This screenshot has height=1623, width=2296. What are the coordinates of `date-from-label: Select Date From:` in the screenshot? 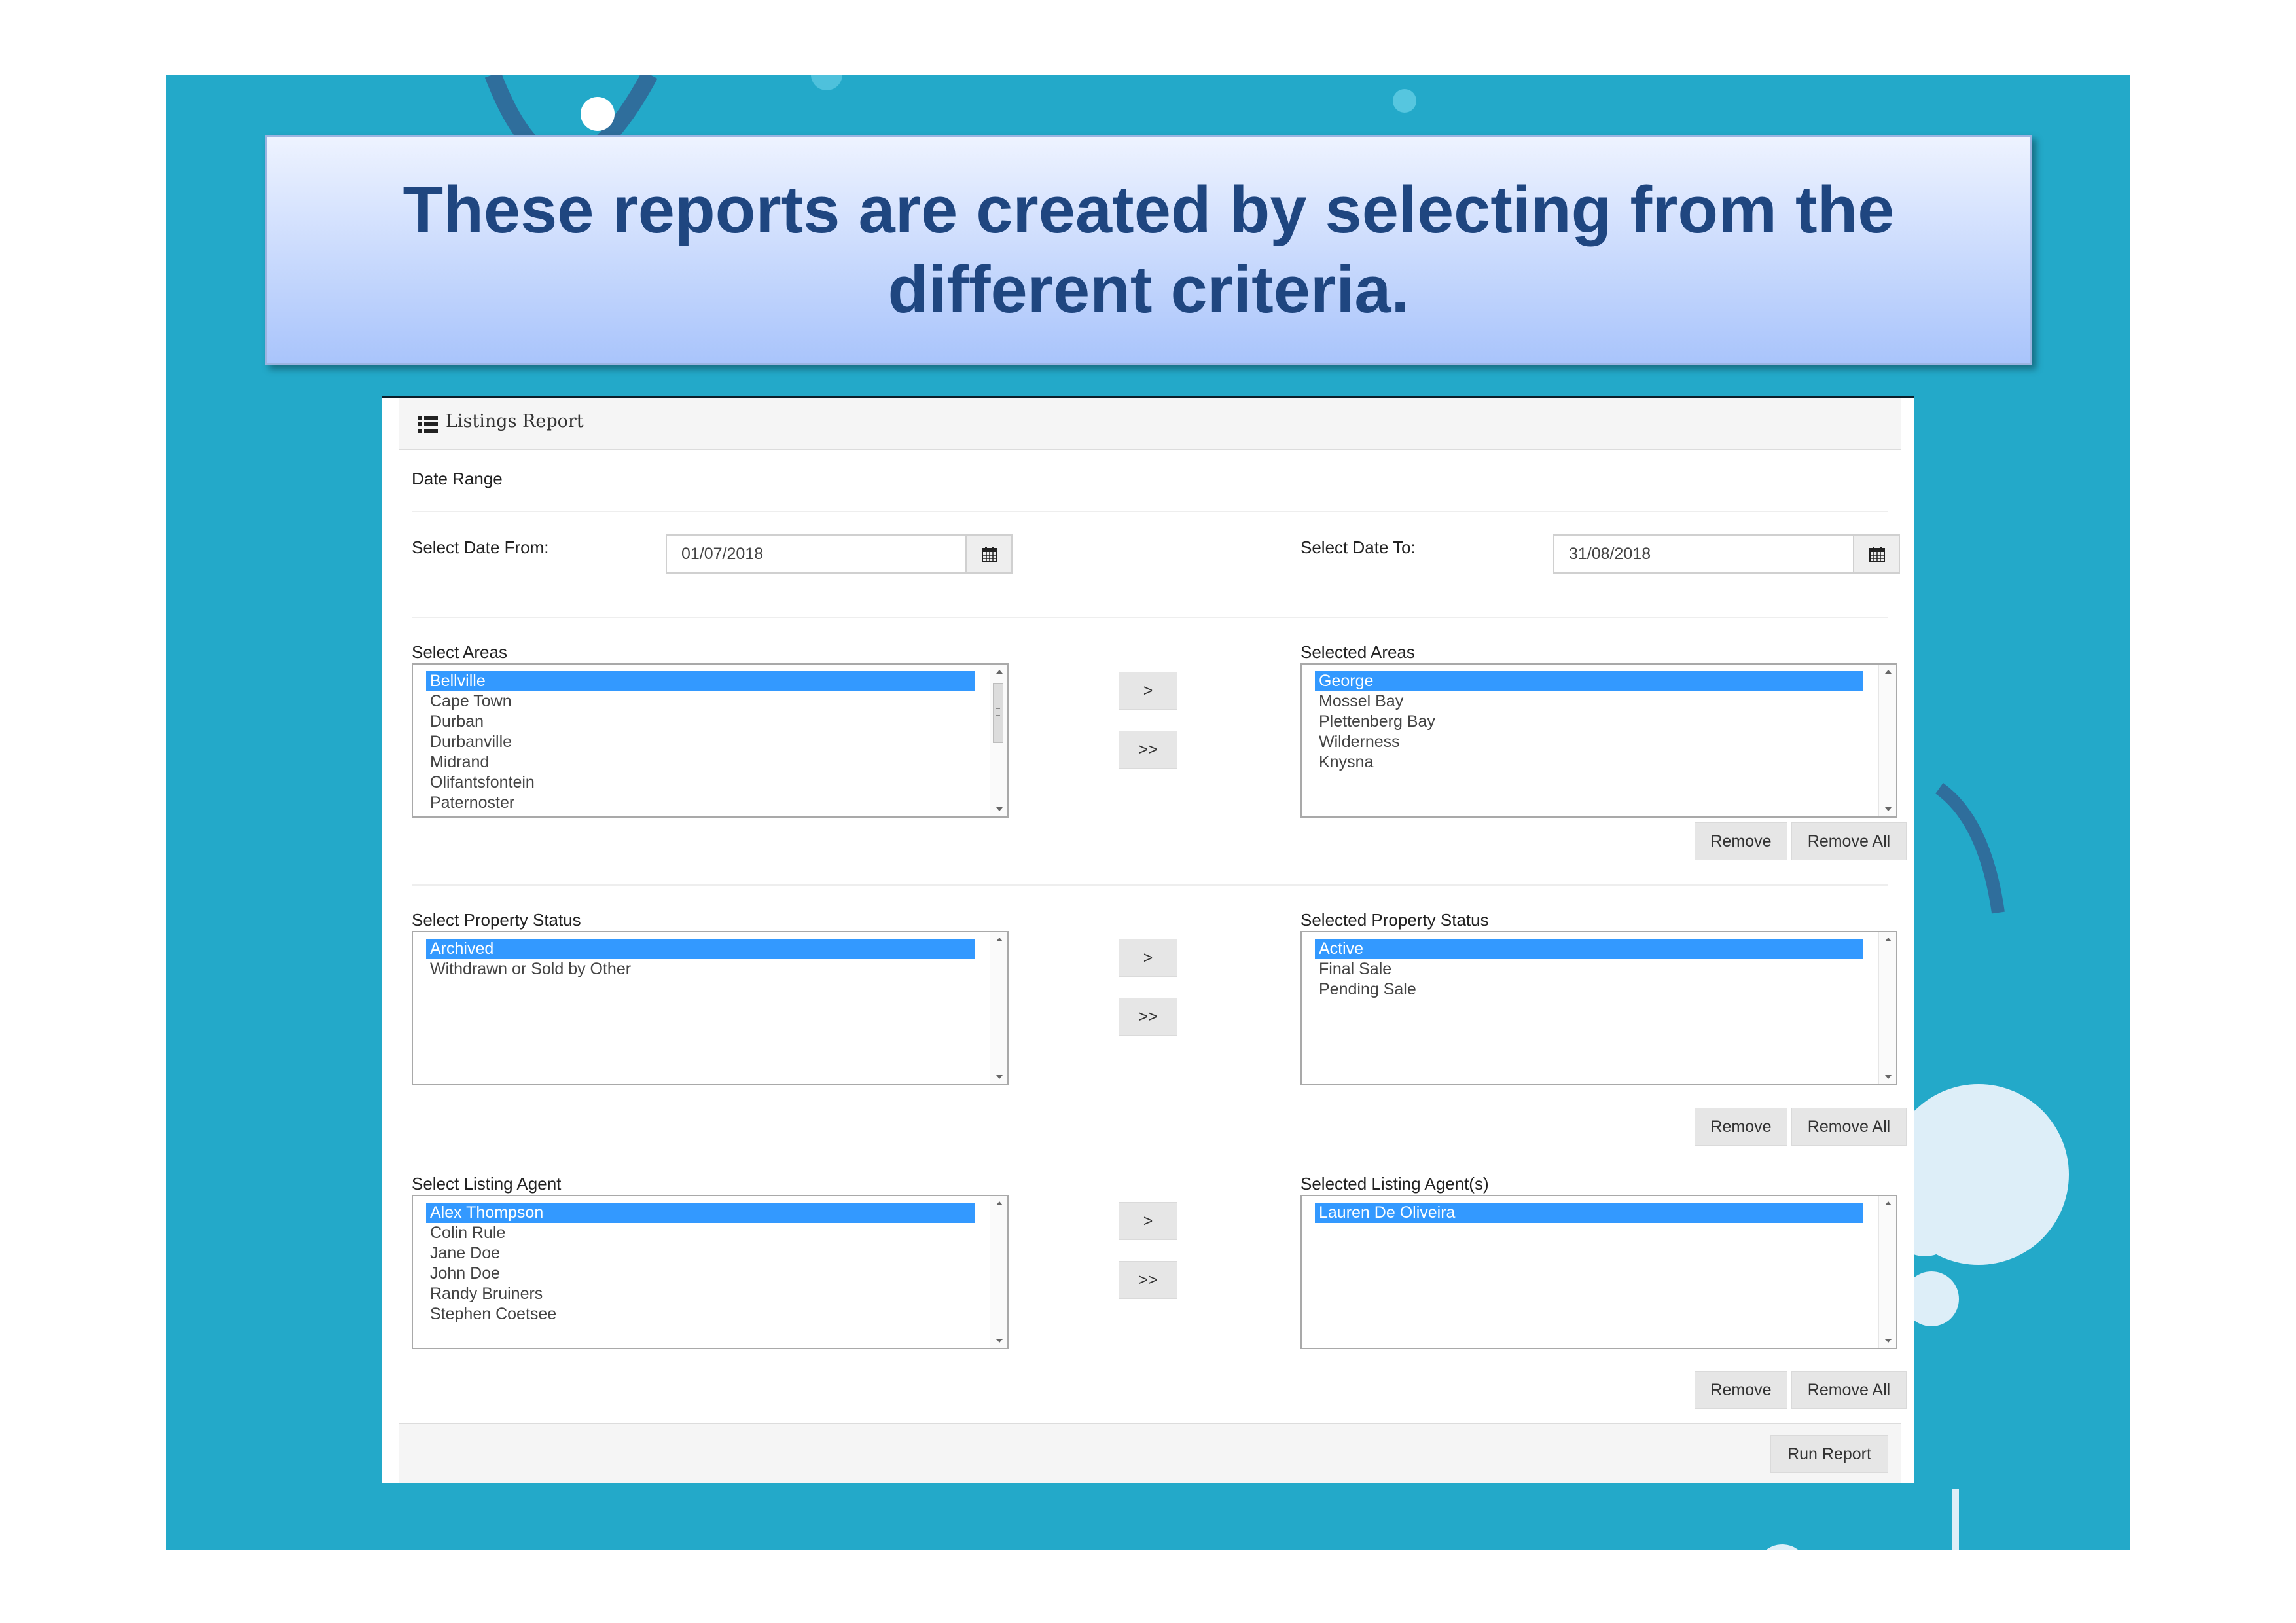 It's located at (480, 547).